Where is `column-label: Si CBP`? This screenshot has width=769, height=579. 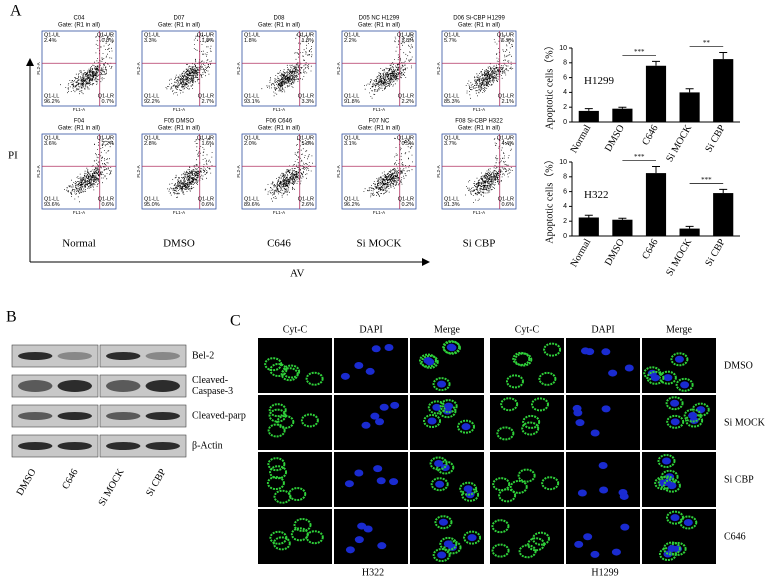 column-label: Si CBP is located at coordinates (479, 244).